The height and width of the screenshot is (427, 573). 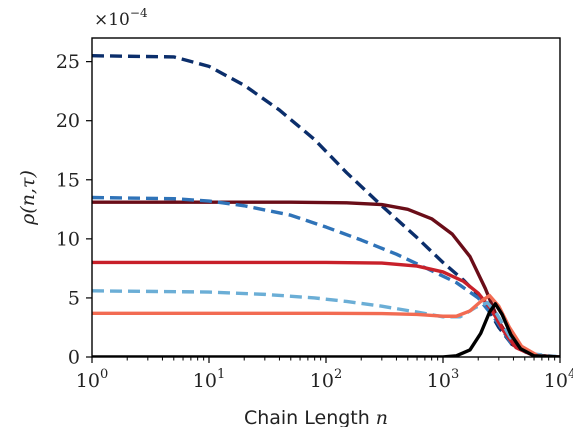 I want to click on y-tick-label: 25, so click(x=68, y=62).